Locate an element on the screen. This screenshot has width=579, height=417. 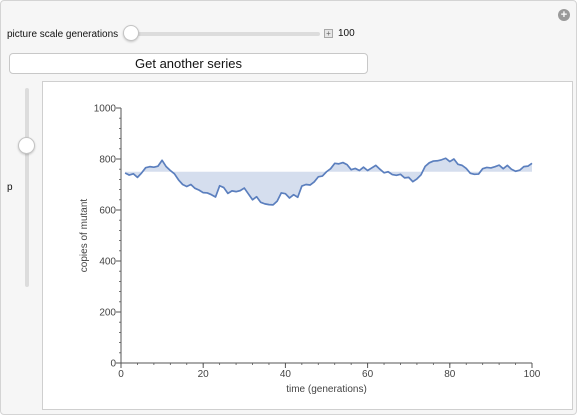
x-tick-label: 40 is located at coordinates (286, 374).